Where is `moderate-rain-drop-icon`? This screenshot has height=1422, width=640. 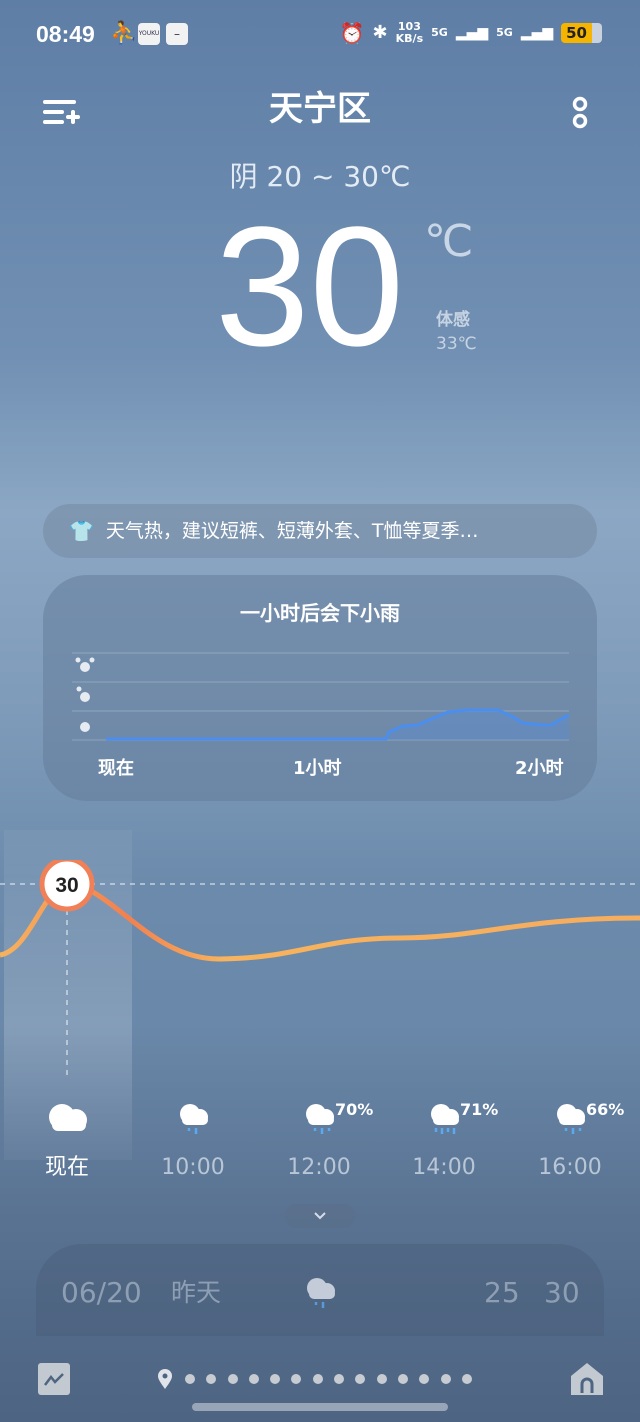 moderate-rain-drop-icon is located at coordinates (85, 697).